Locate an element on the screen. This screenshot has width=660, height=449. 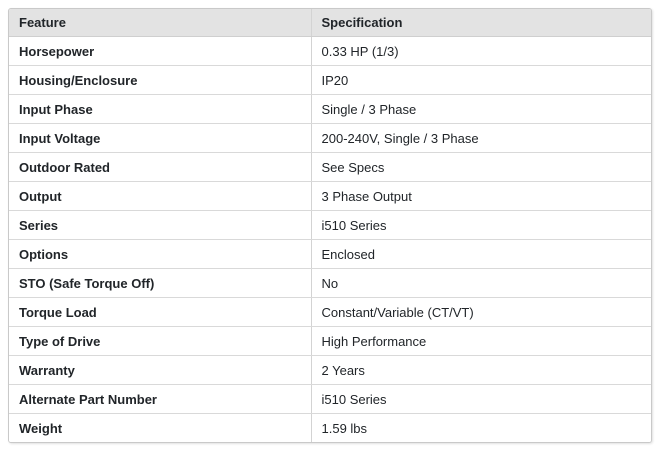
table-row: Options Enclosed is located at coordinates (330, 254).